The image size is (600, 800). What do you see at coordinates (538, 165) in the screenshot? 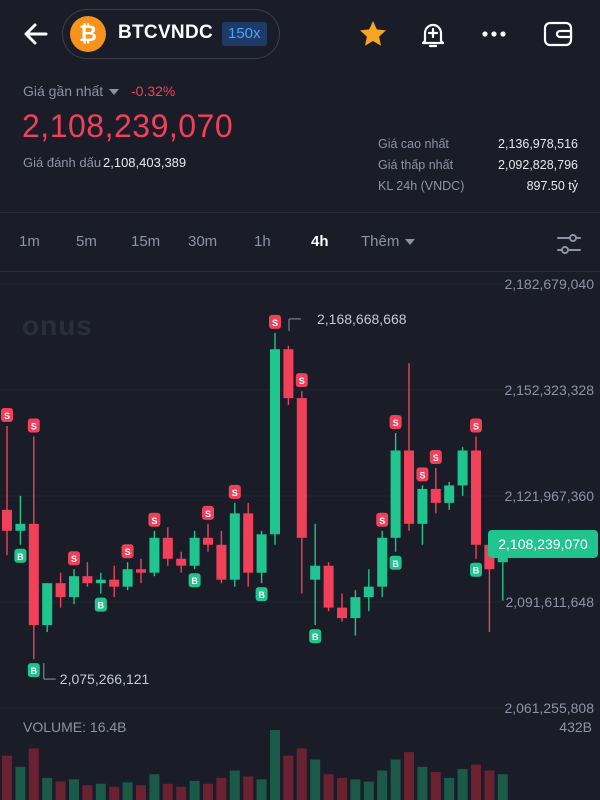
I see `low-value: 2,092,828,796` at bounding box center [538, 165].